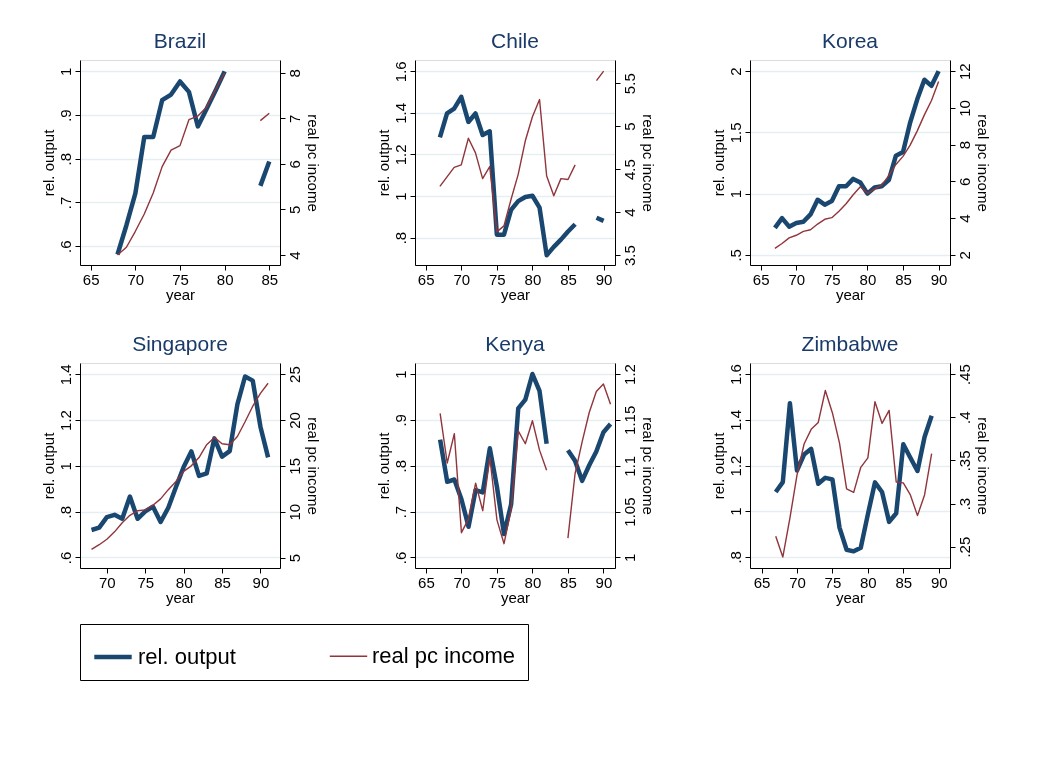  What do you see at coordinates (964, 504) in the screenshot?
I see `y2-tick-label: .3` at bounding box center [964, 504].